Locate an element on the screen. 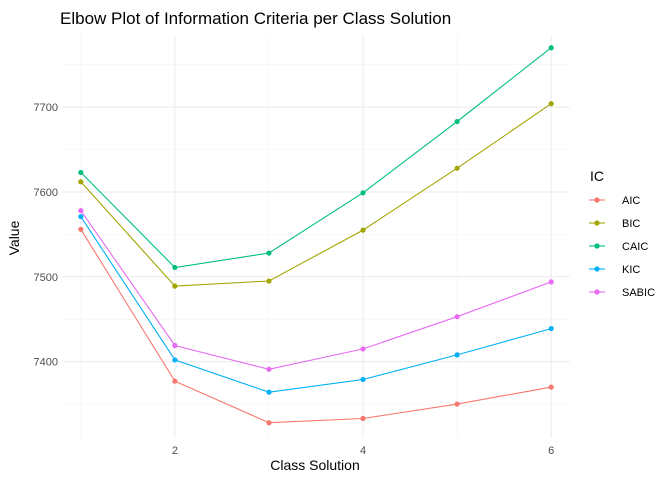  y-tick-label: 7500 is located at coordinates (46, 278).